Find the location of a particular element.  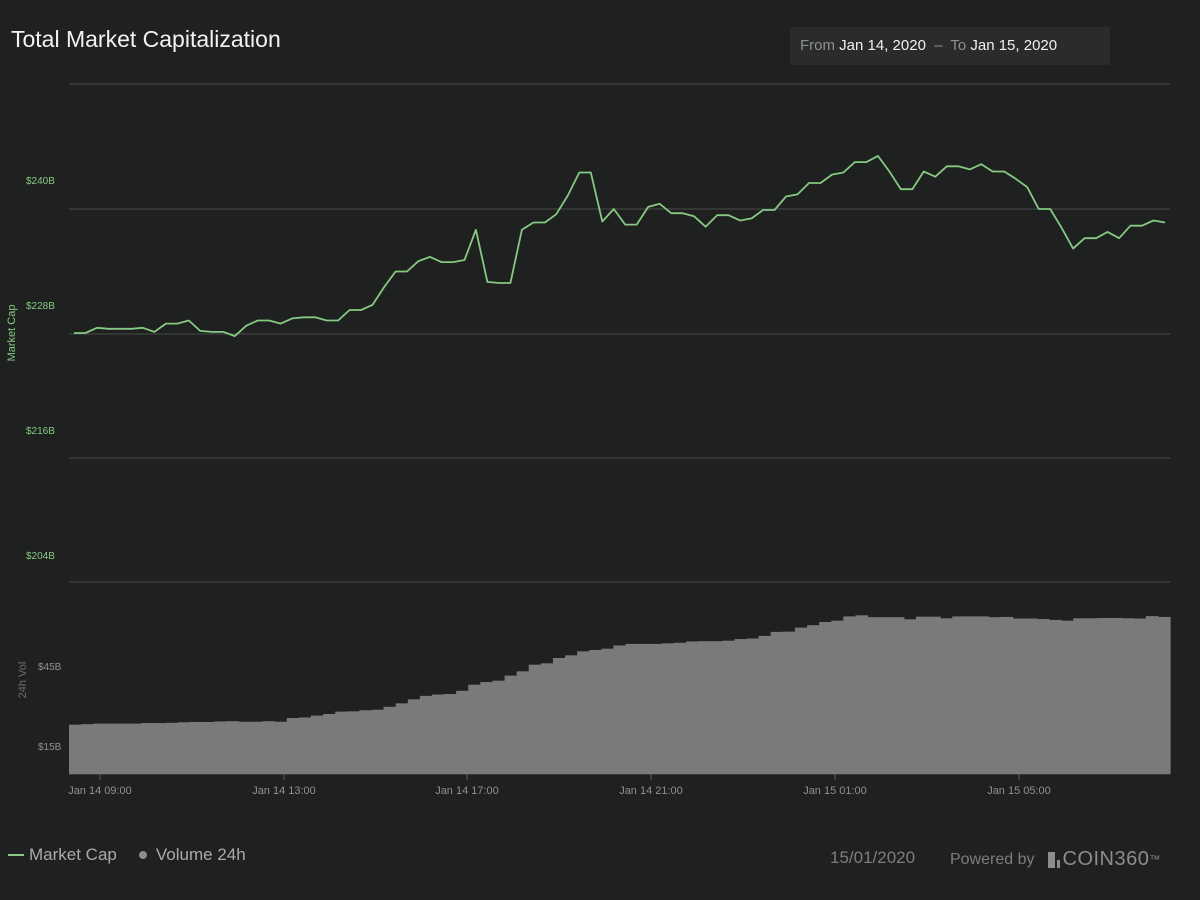

market-cap-y-tick-label: $216B is located at coordinates (40, 431).